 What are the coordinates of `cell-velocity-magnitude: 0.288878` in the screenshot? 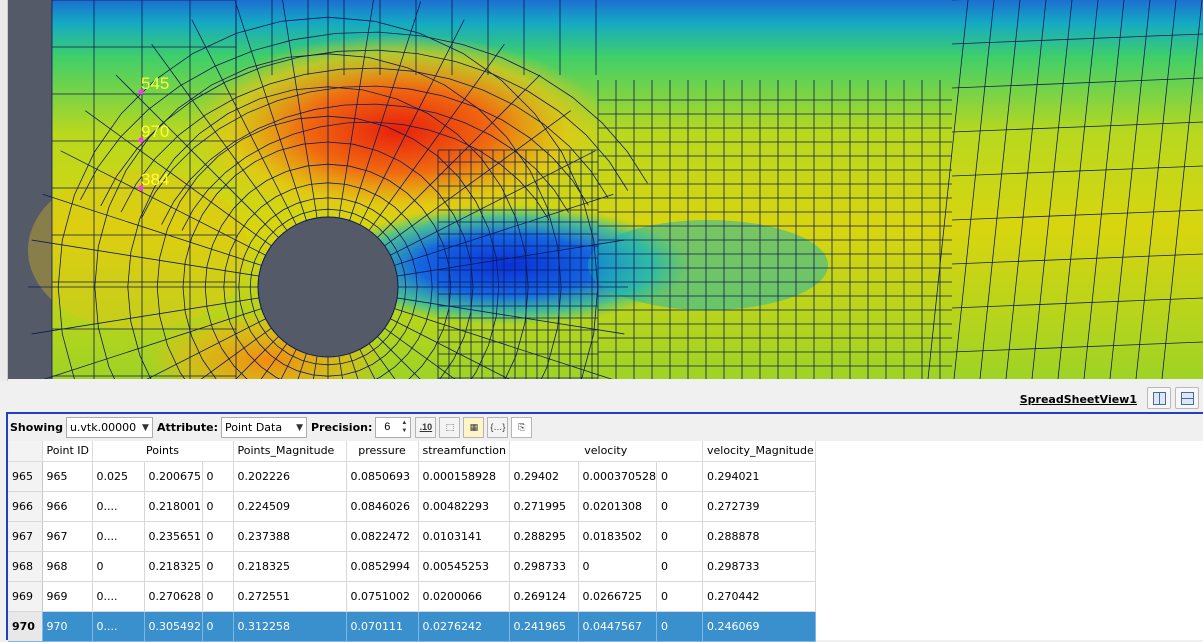 It's located at (759, 536).